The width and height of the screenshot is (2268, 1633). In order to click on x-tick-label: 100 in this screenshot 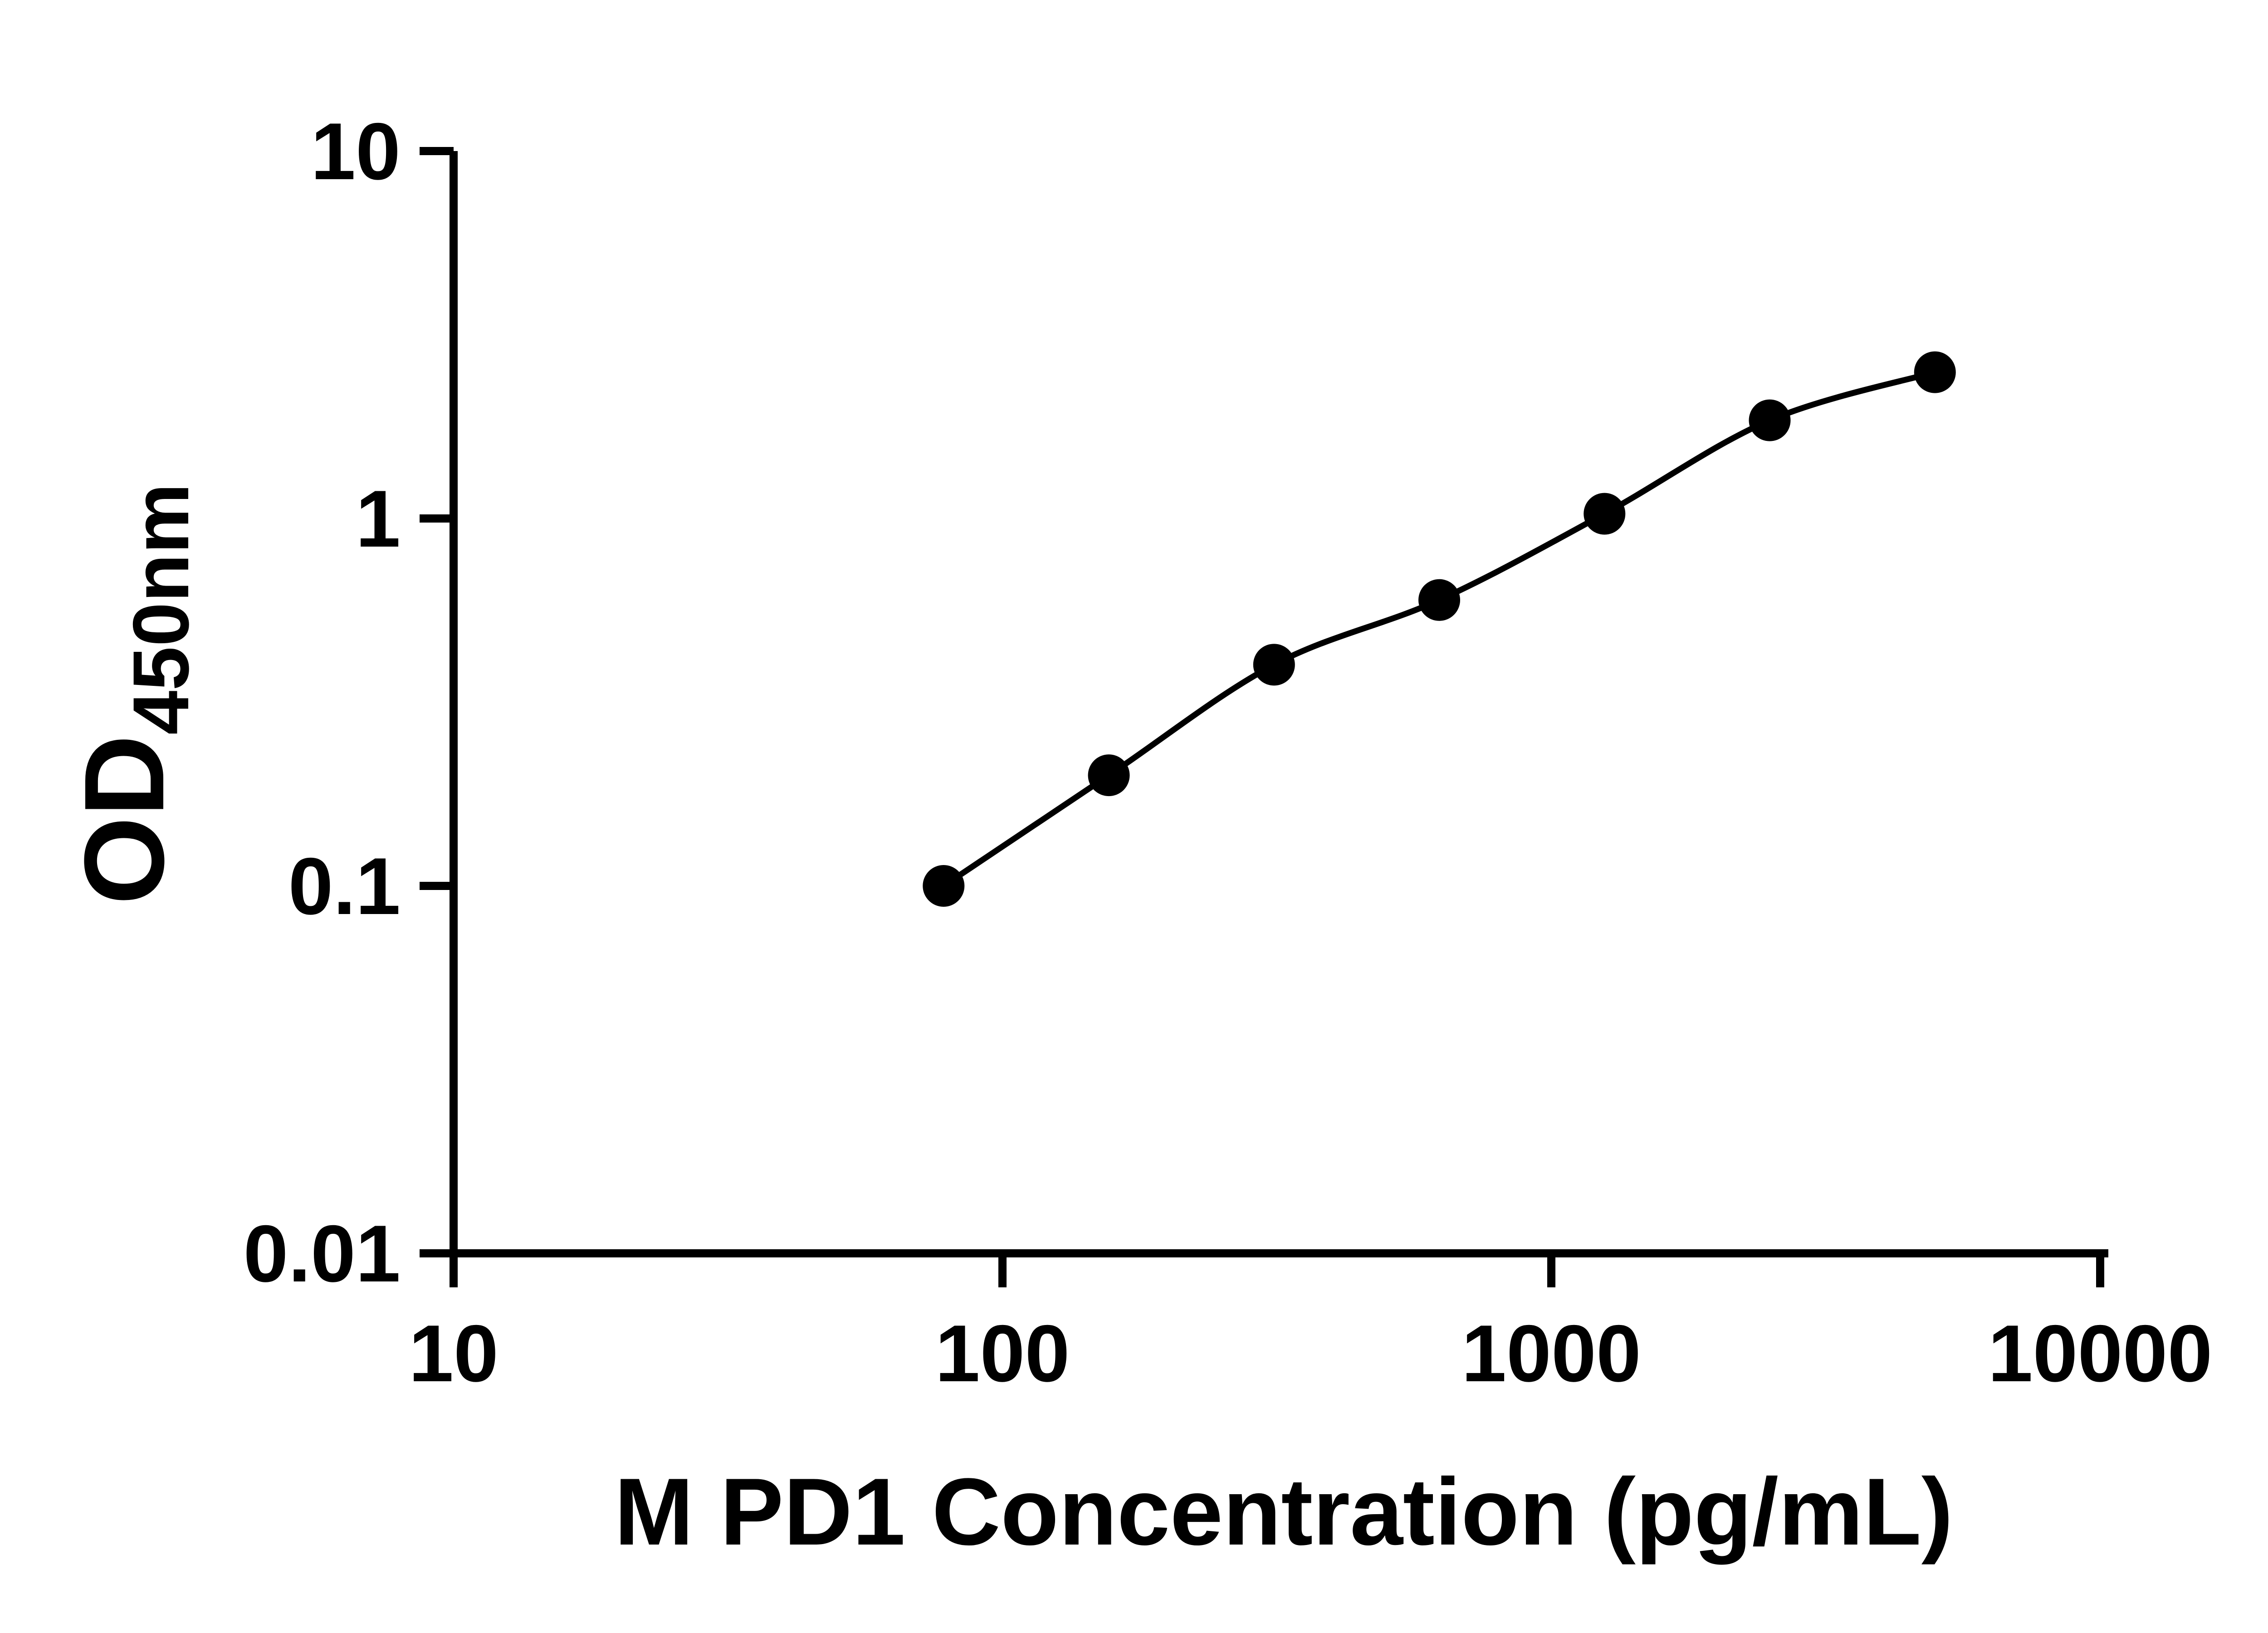, I will do `click(1003, 1353)`.